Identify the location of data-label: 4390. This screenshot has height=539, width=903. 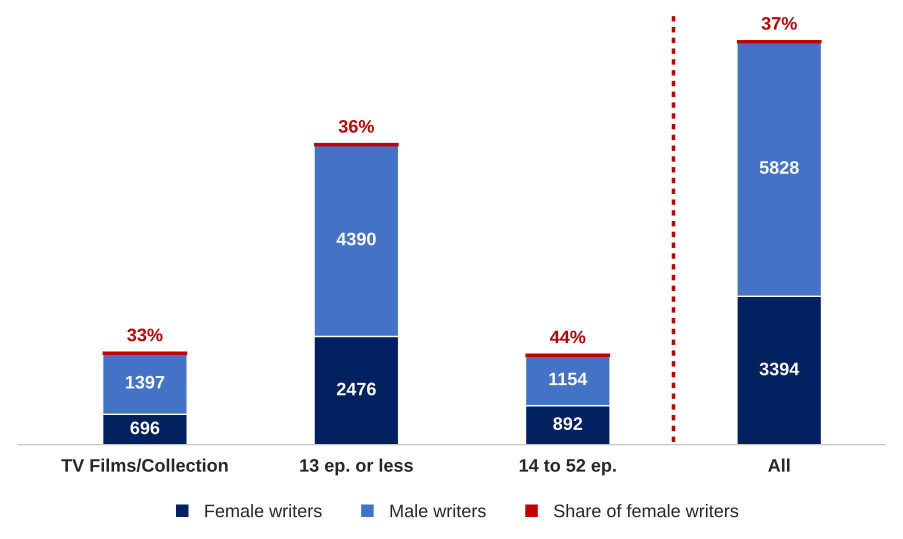
(356, 239).